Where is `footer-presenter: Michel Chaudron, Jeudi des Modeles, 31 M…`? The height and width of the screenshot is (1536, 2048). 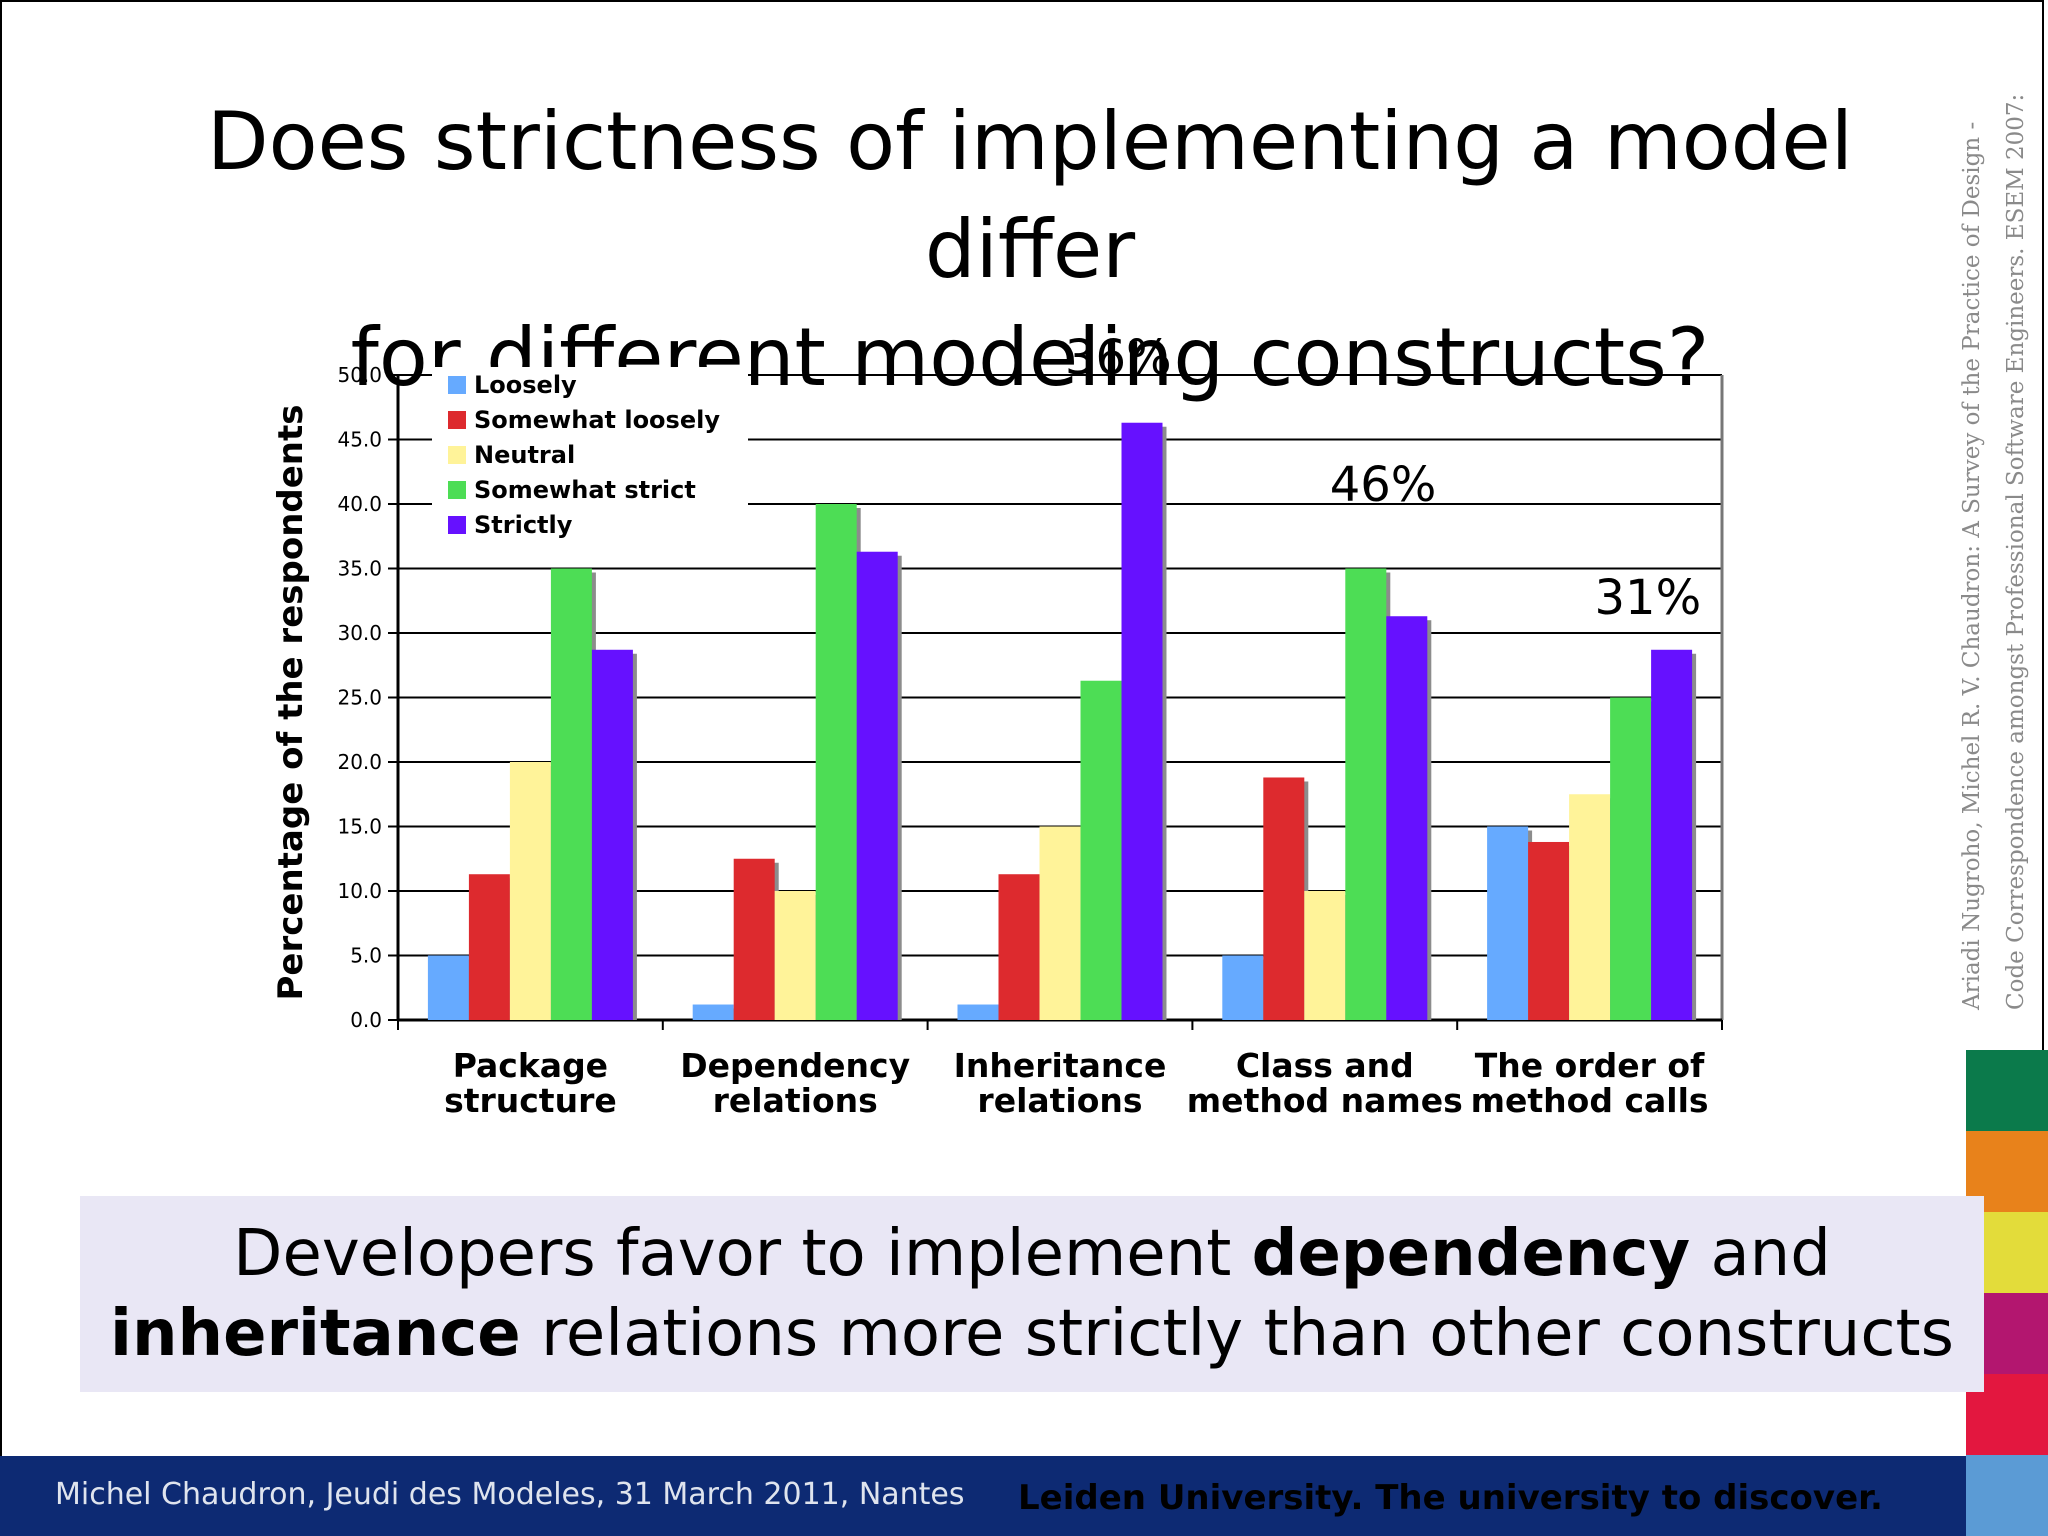 footer-presenter: Michel Chaudron, Jeudi des Modeles, 31 M… is located at coordinates (510, 1494).